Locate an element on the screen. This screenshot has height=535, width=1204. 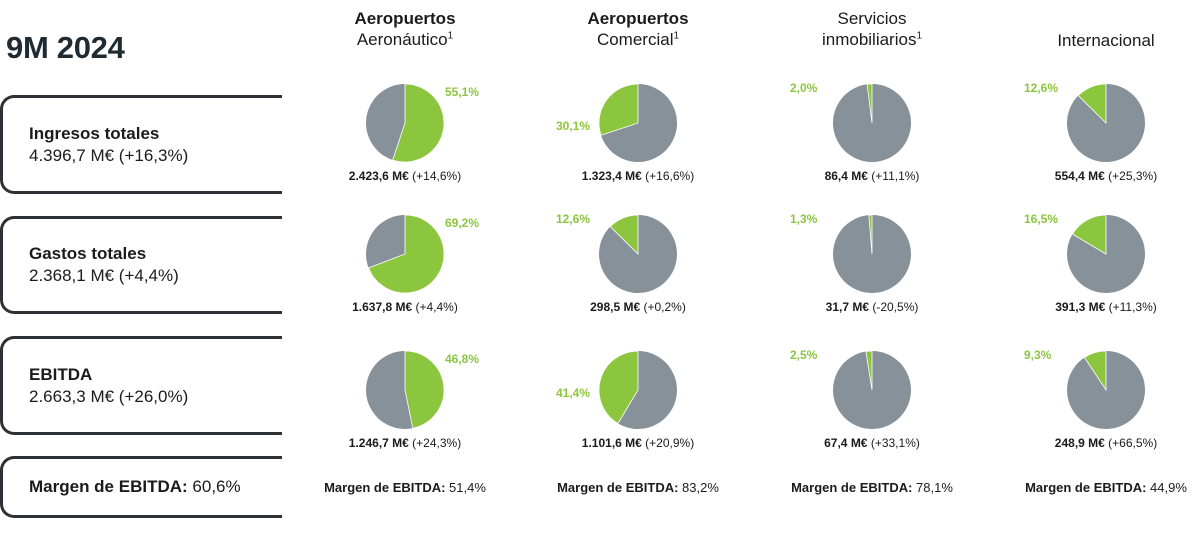
pie-amount: 1.246,7 M€ is located at coordinates (380, 443).